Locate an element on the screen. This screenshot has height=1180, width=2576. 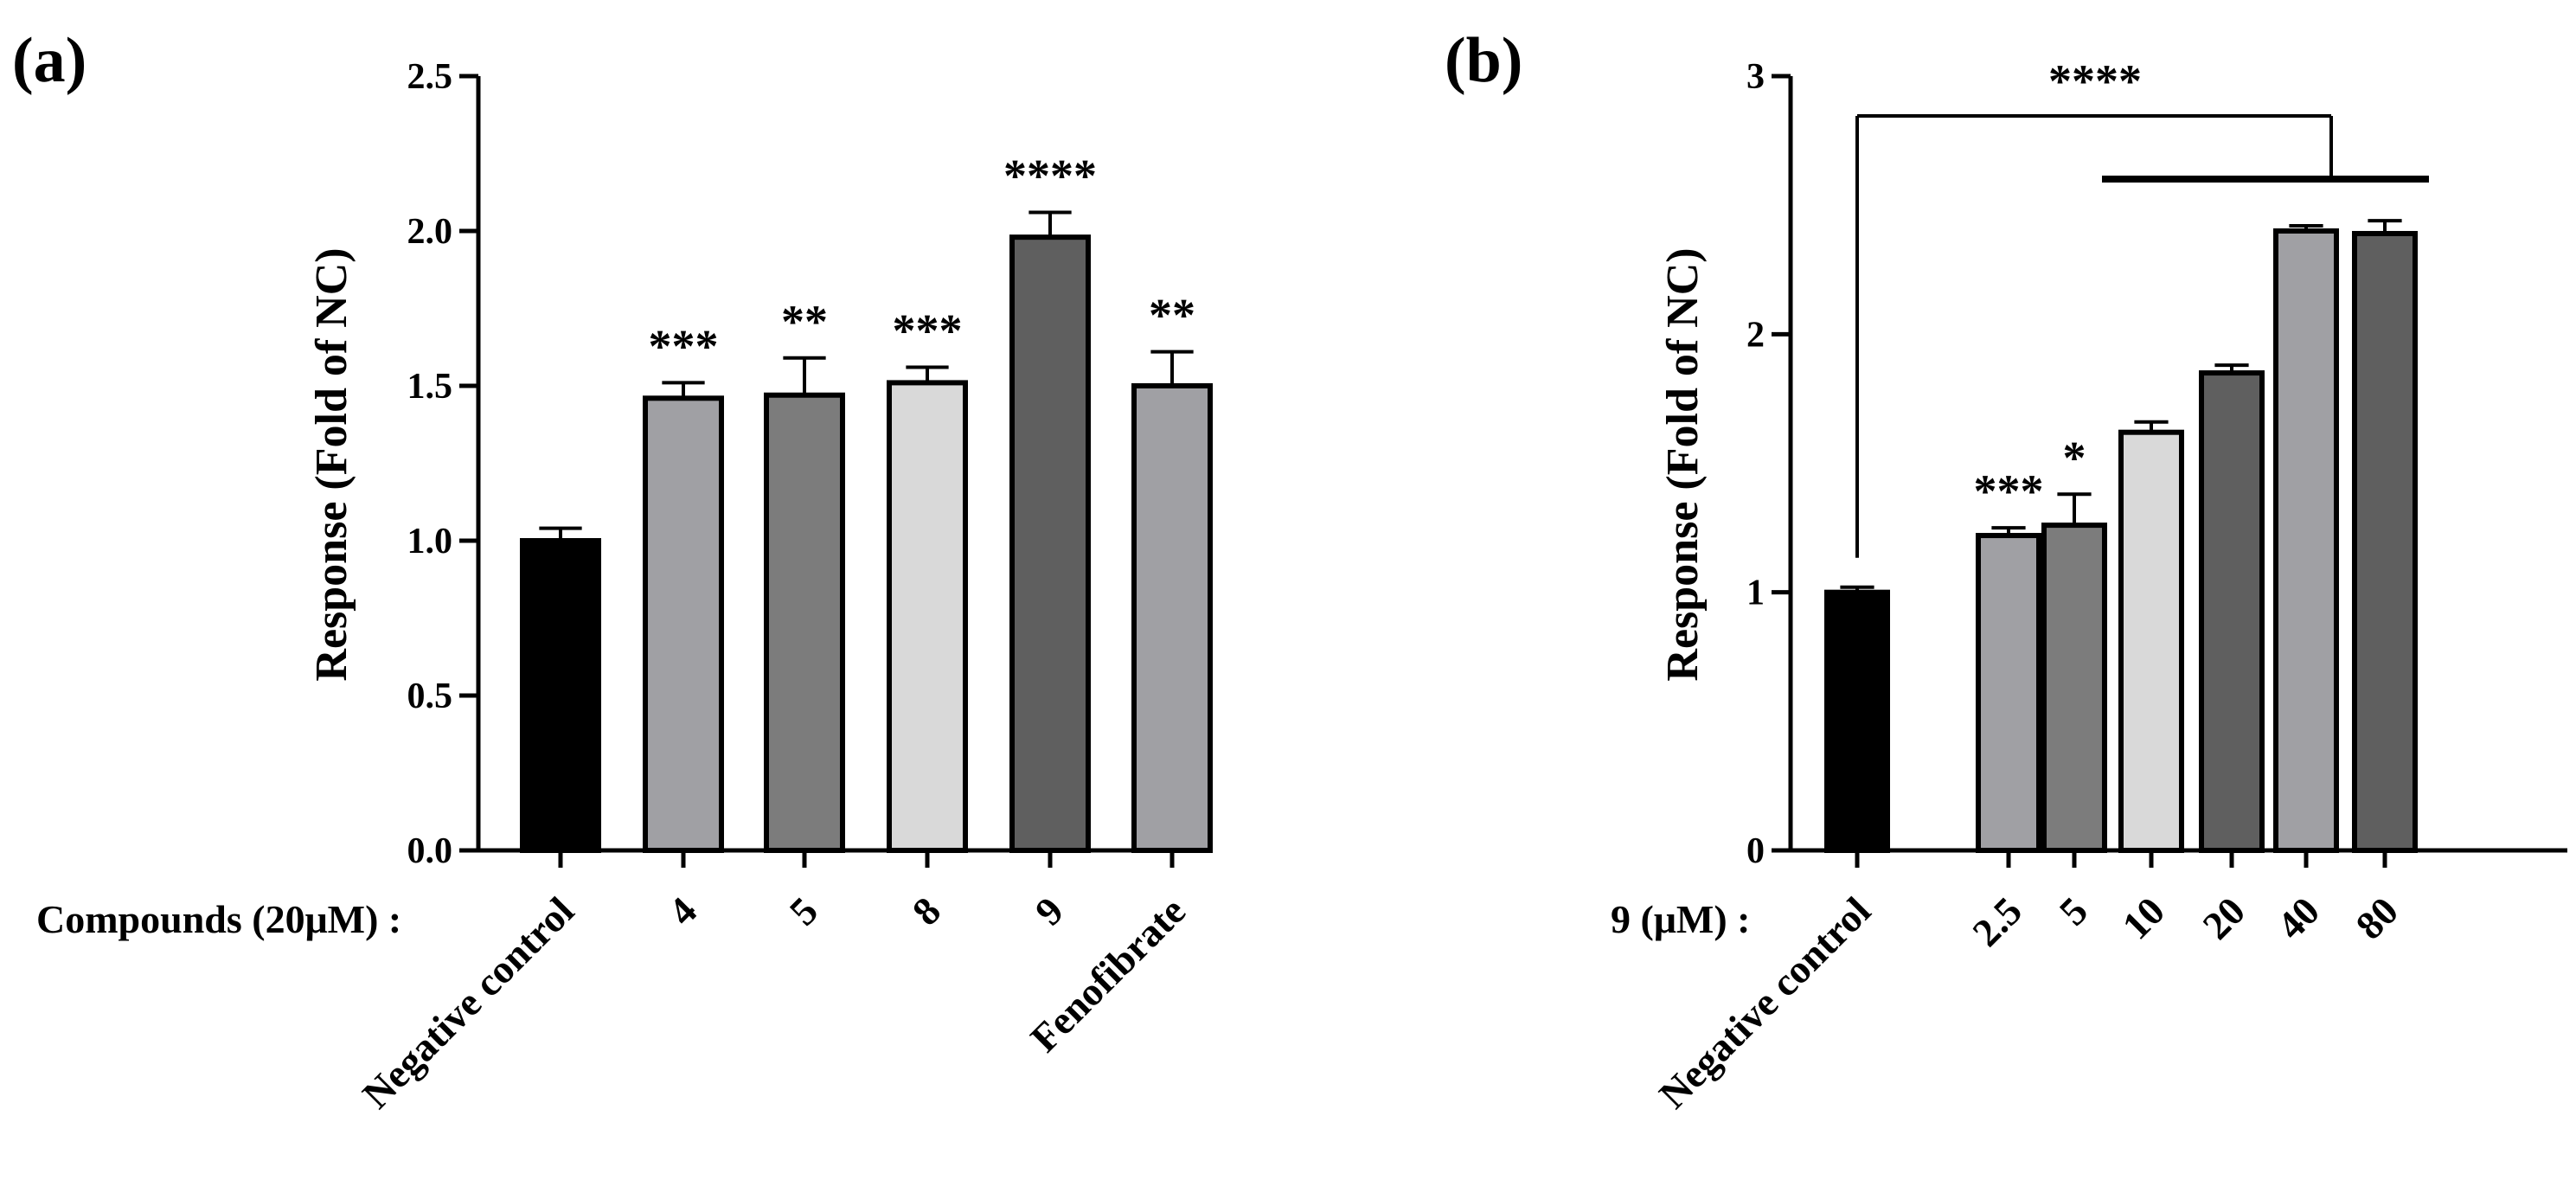
panel-b-y-tick-label: 1 is located at coordinates (1755, 593).